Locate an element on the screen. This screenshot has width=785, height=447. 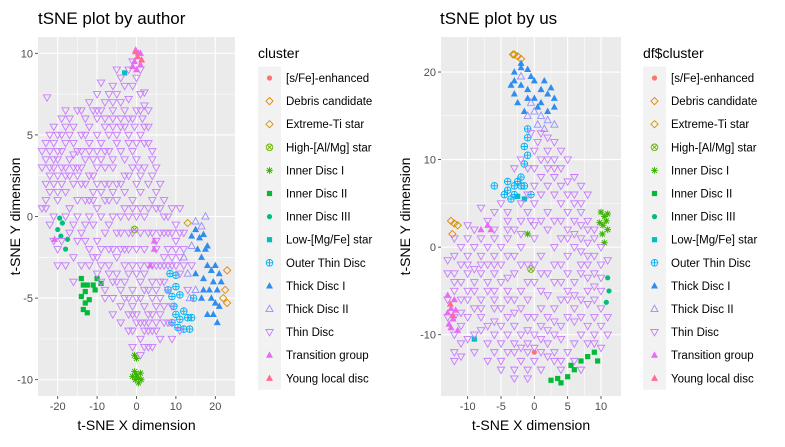
legend-glyph-high-al-mg-star is located at coordinates (269, 147).